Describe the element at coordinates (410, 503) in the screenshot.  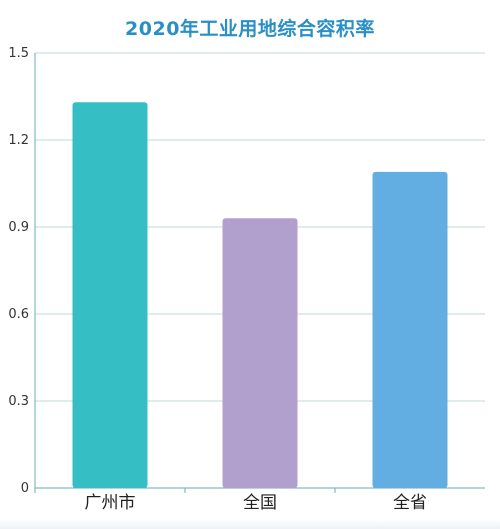
I see `x-category-label: 全省` at that location.